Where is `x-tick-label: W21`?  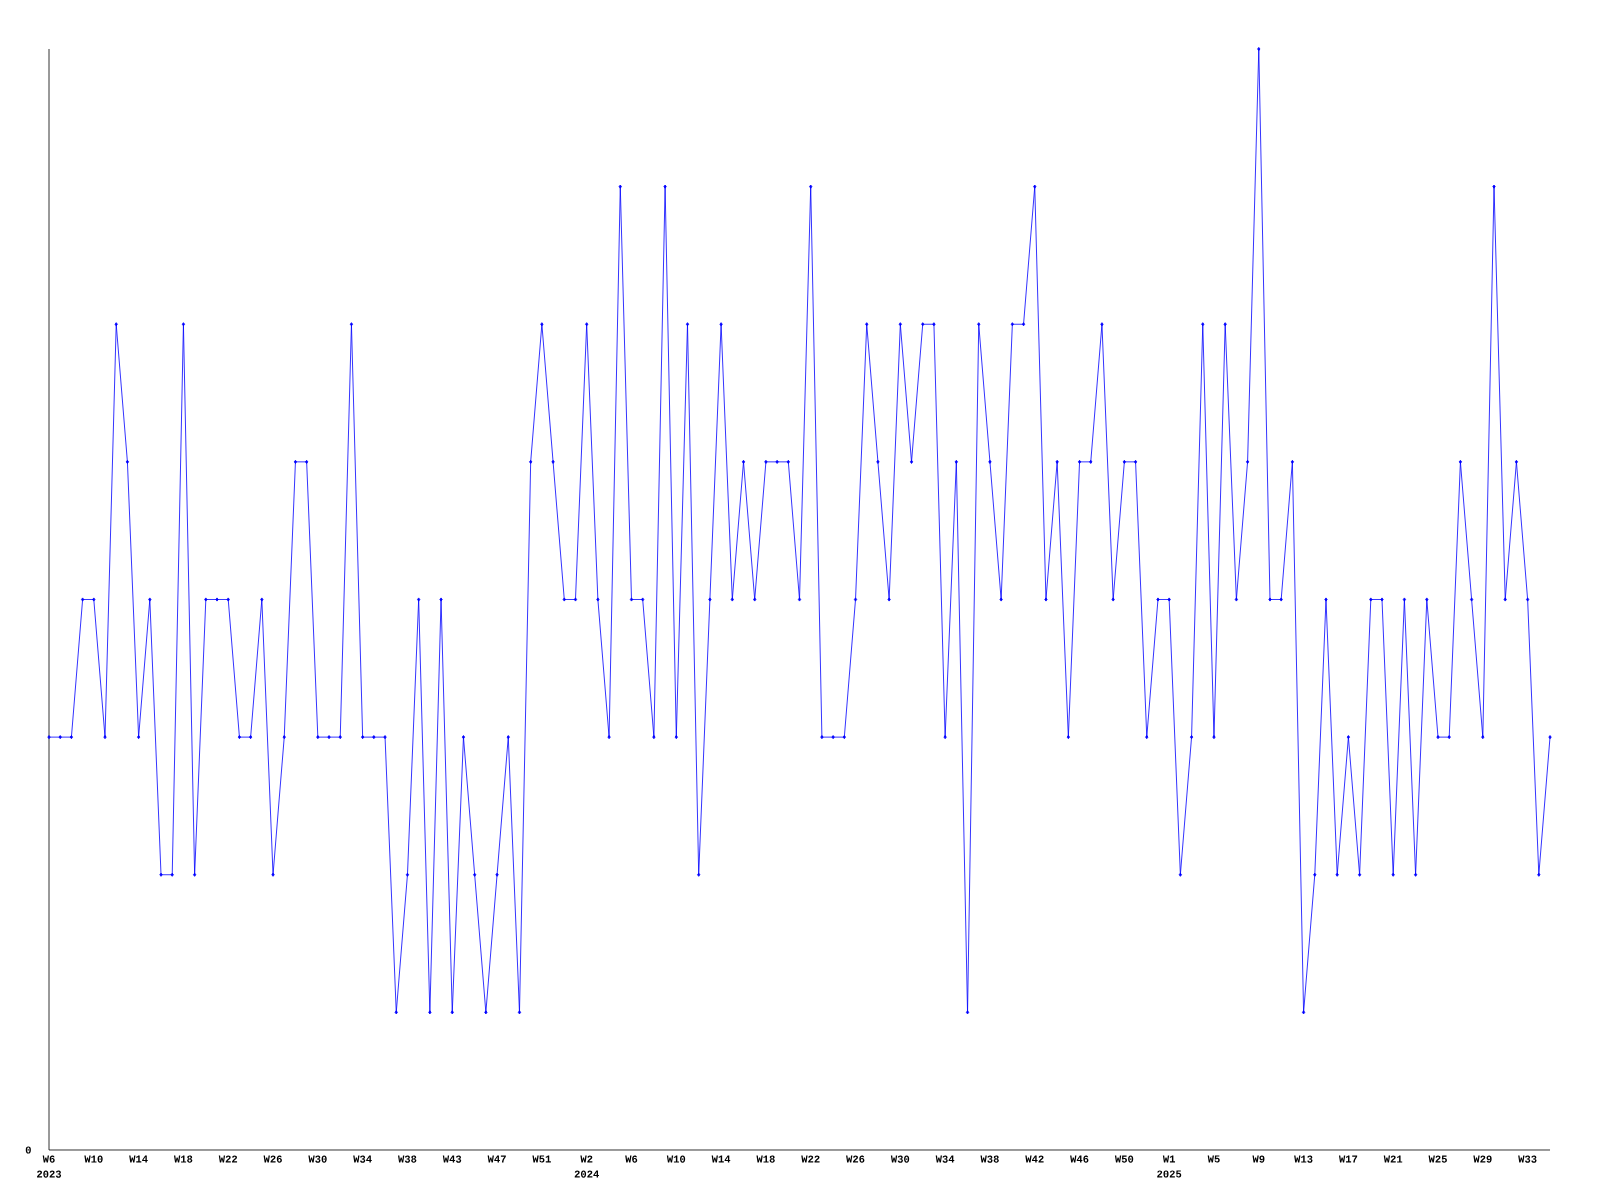
x-tick-label: W21 is located at coordinates (1393, 1159).